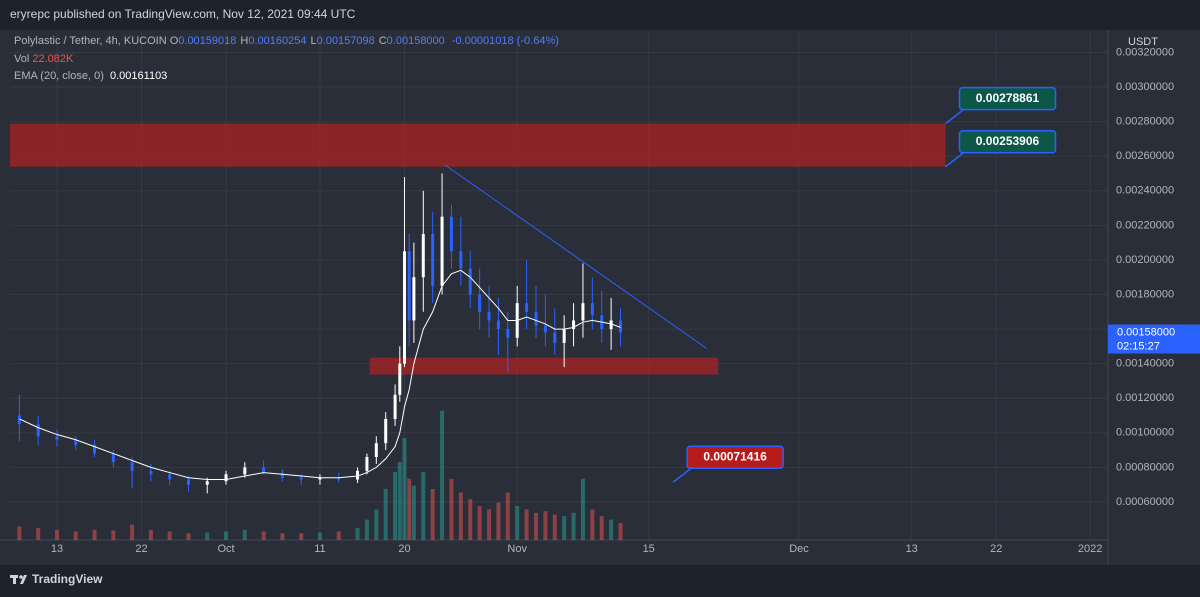 This screenshot has width=1200, height=597. What do you see at coordinates (1145, 156) in the screenshot?
I see `y-tick-label: 0.00260000` at bounding box center [1145, 156].